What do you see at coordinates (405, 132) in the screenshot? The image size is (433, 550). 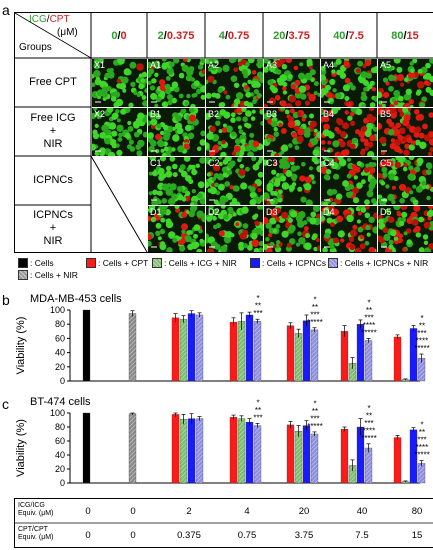 I see `micrograph-tile: B5` at bounding box center [405, 132].